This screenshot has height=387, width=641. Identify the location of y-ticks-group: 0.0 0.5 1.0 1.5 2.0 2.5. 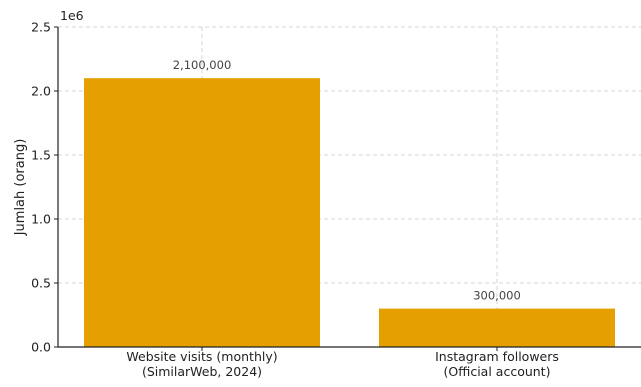
(44, 187).